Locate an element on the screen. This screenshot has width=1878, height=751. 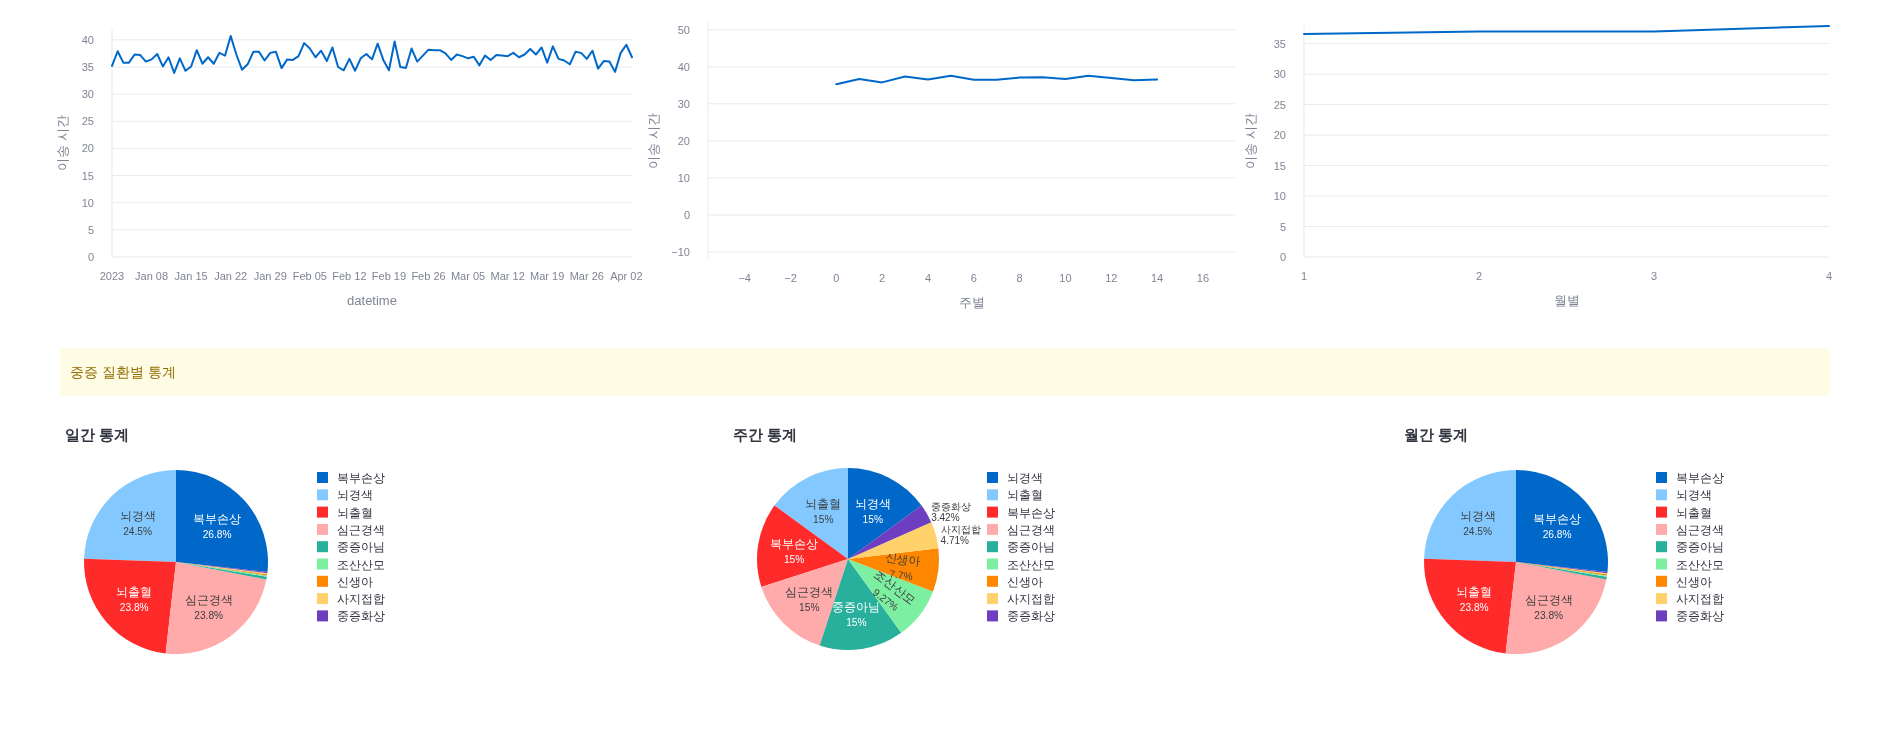
x-axis-title: 주별 is located at coordinates (971, 303).